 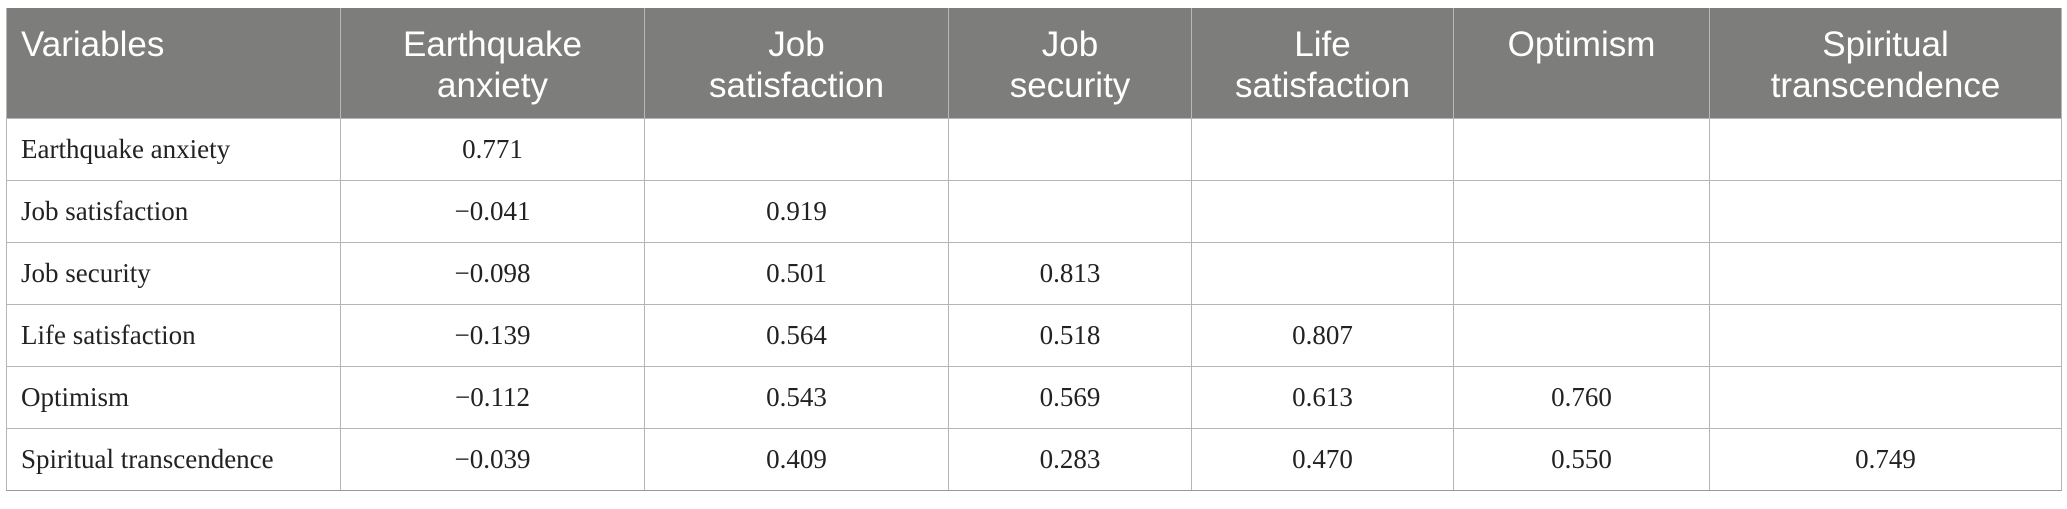 What do you see at coordinates (1322, 459) in the screenshot?
I see `table-cell: 0.470` at bounding box center [1322, 459].